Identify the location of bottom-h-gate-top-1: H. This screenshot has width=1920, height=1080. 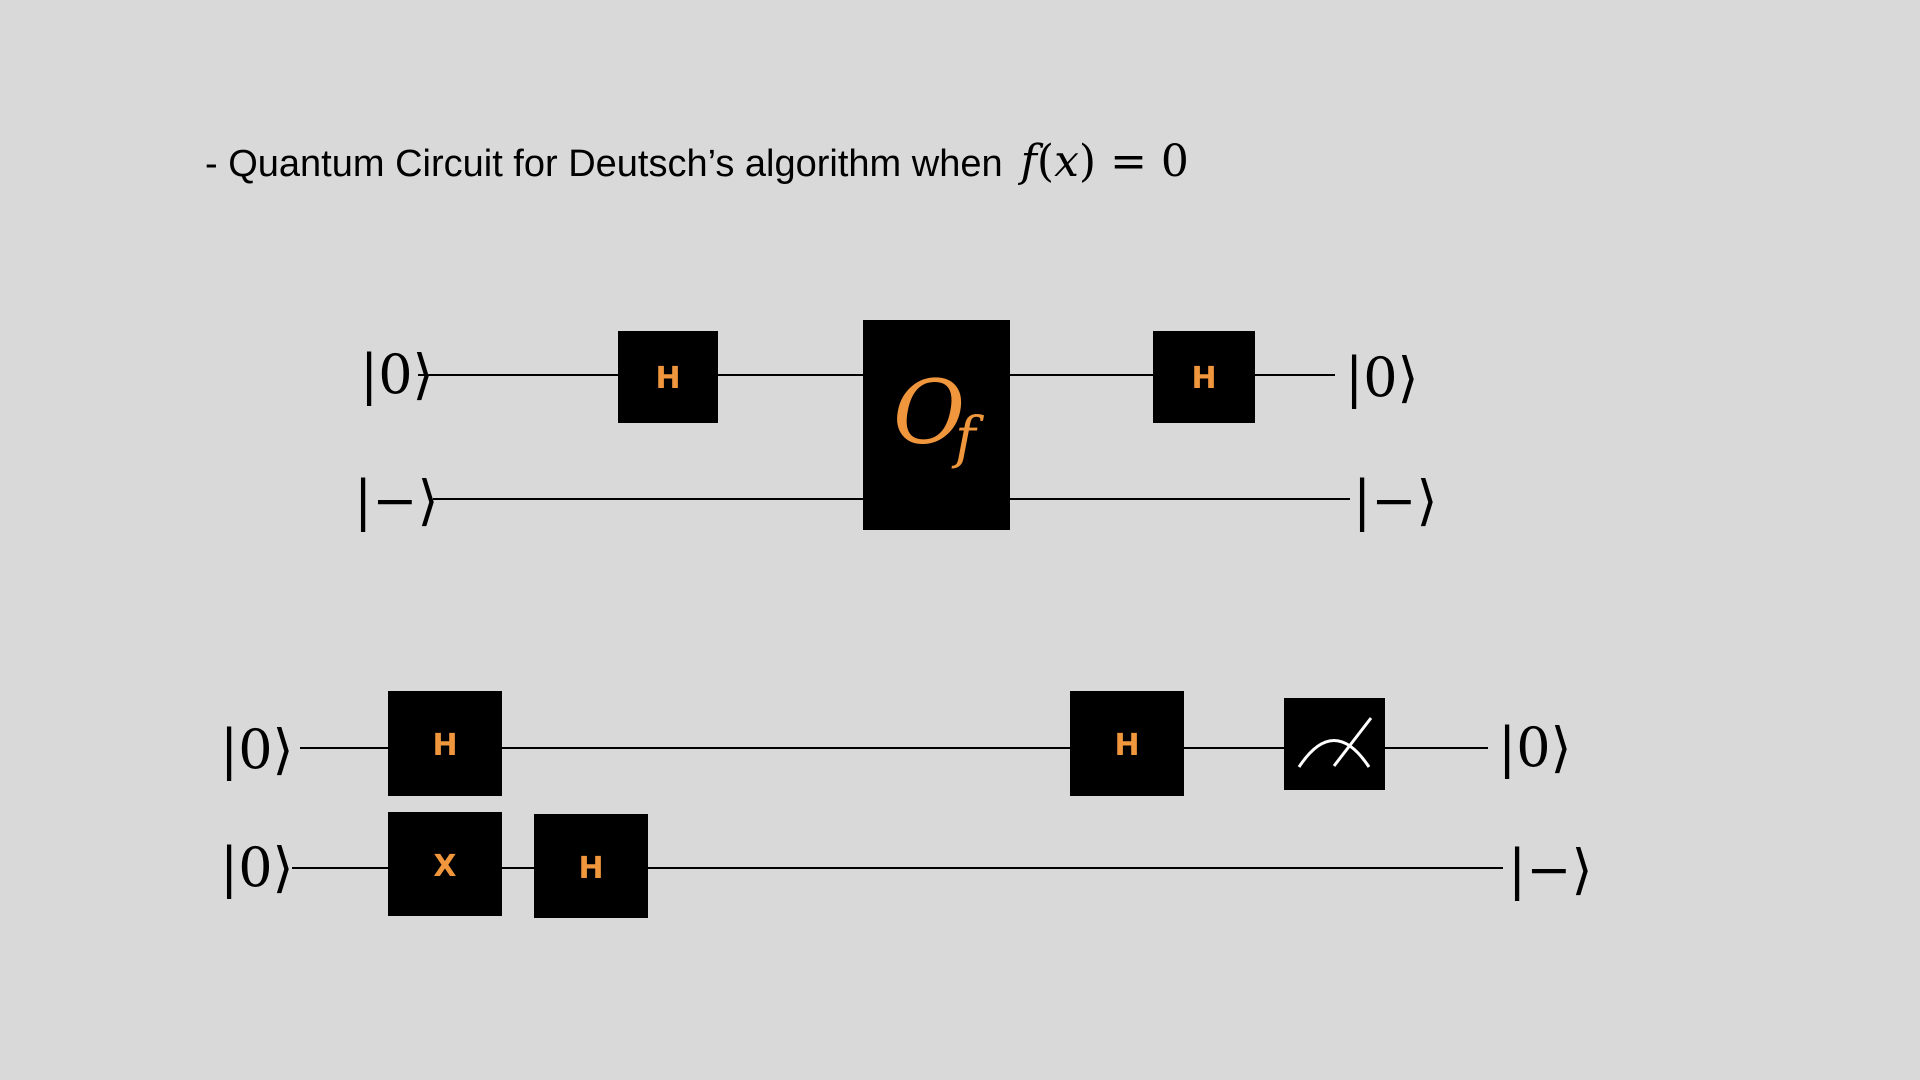
(445, 743).